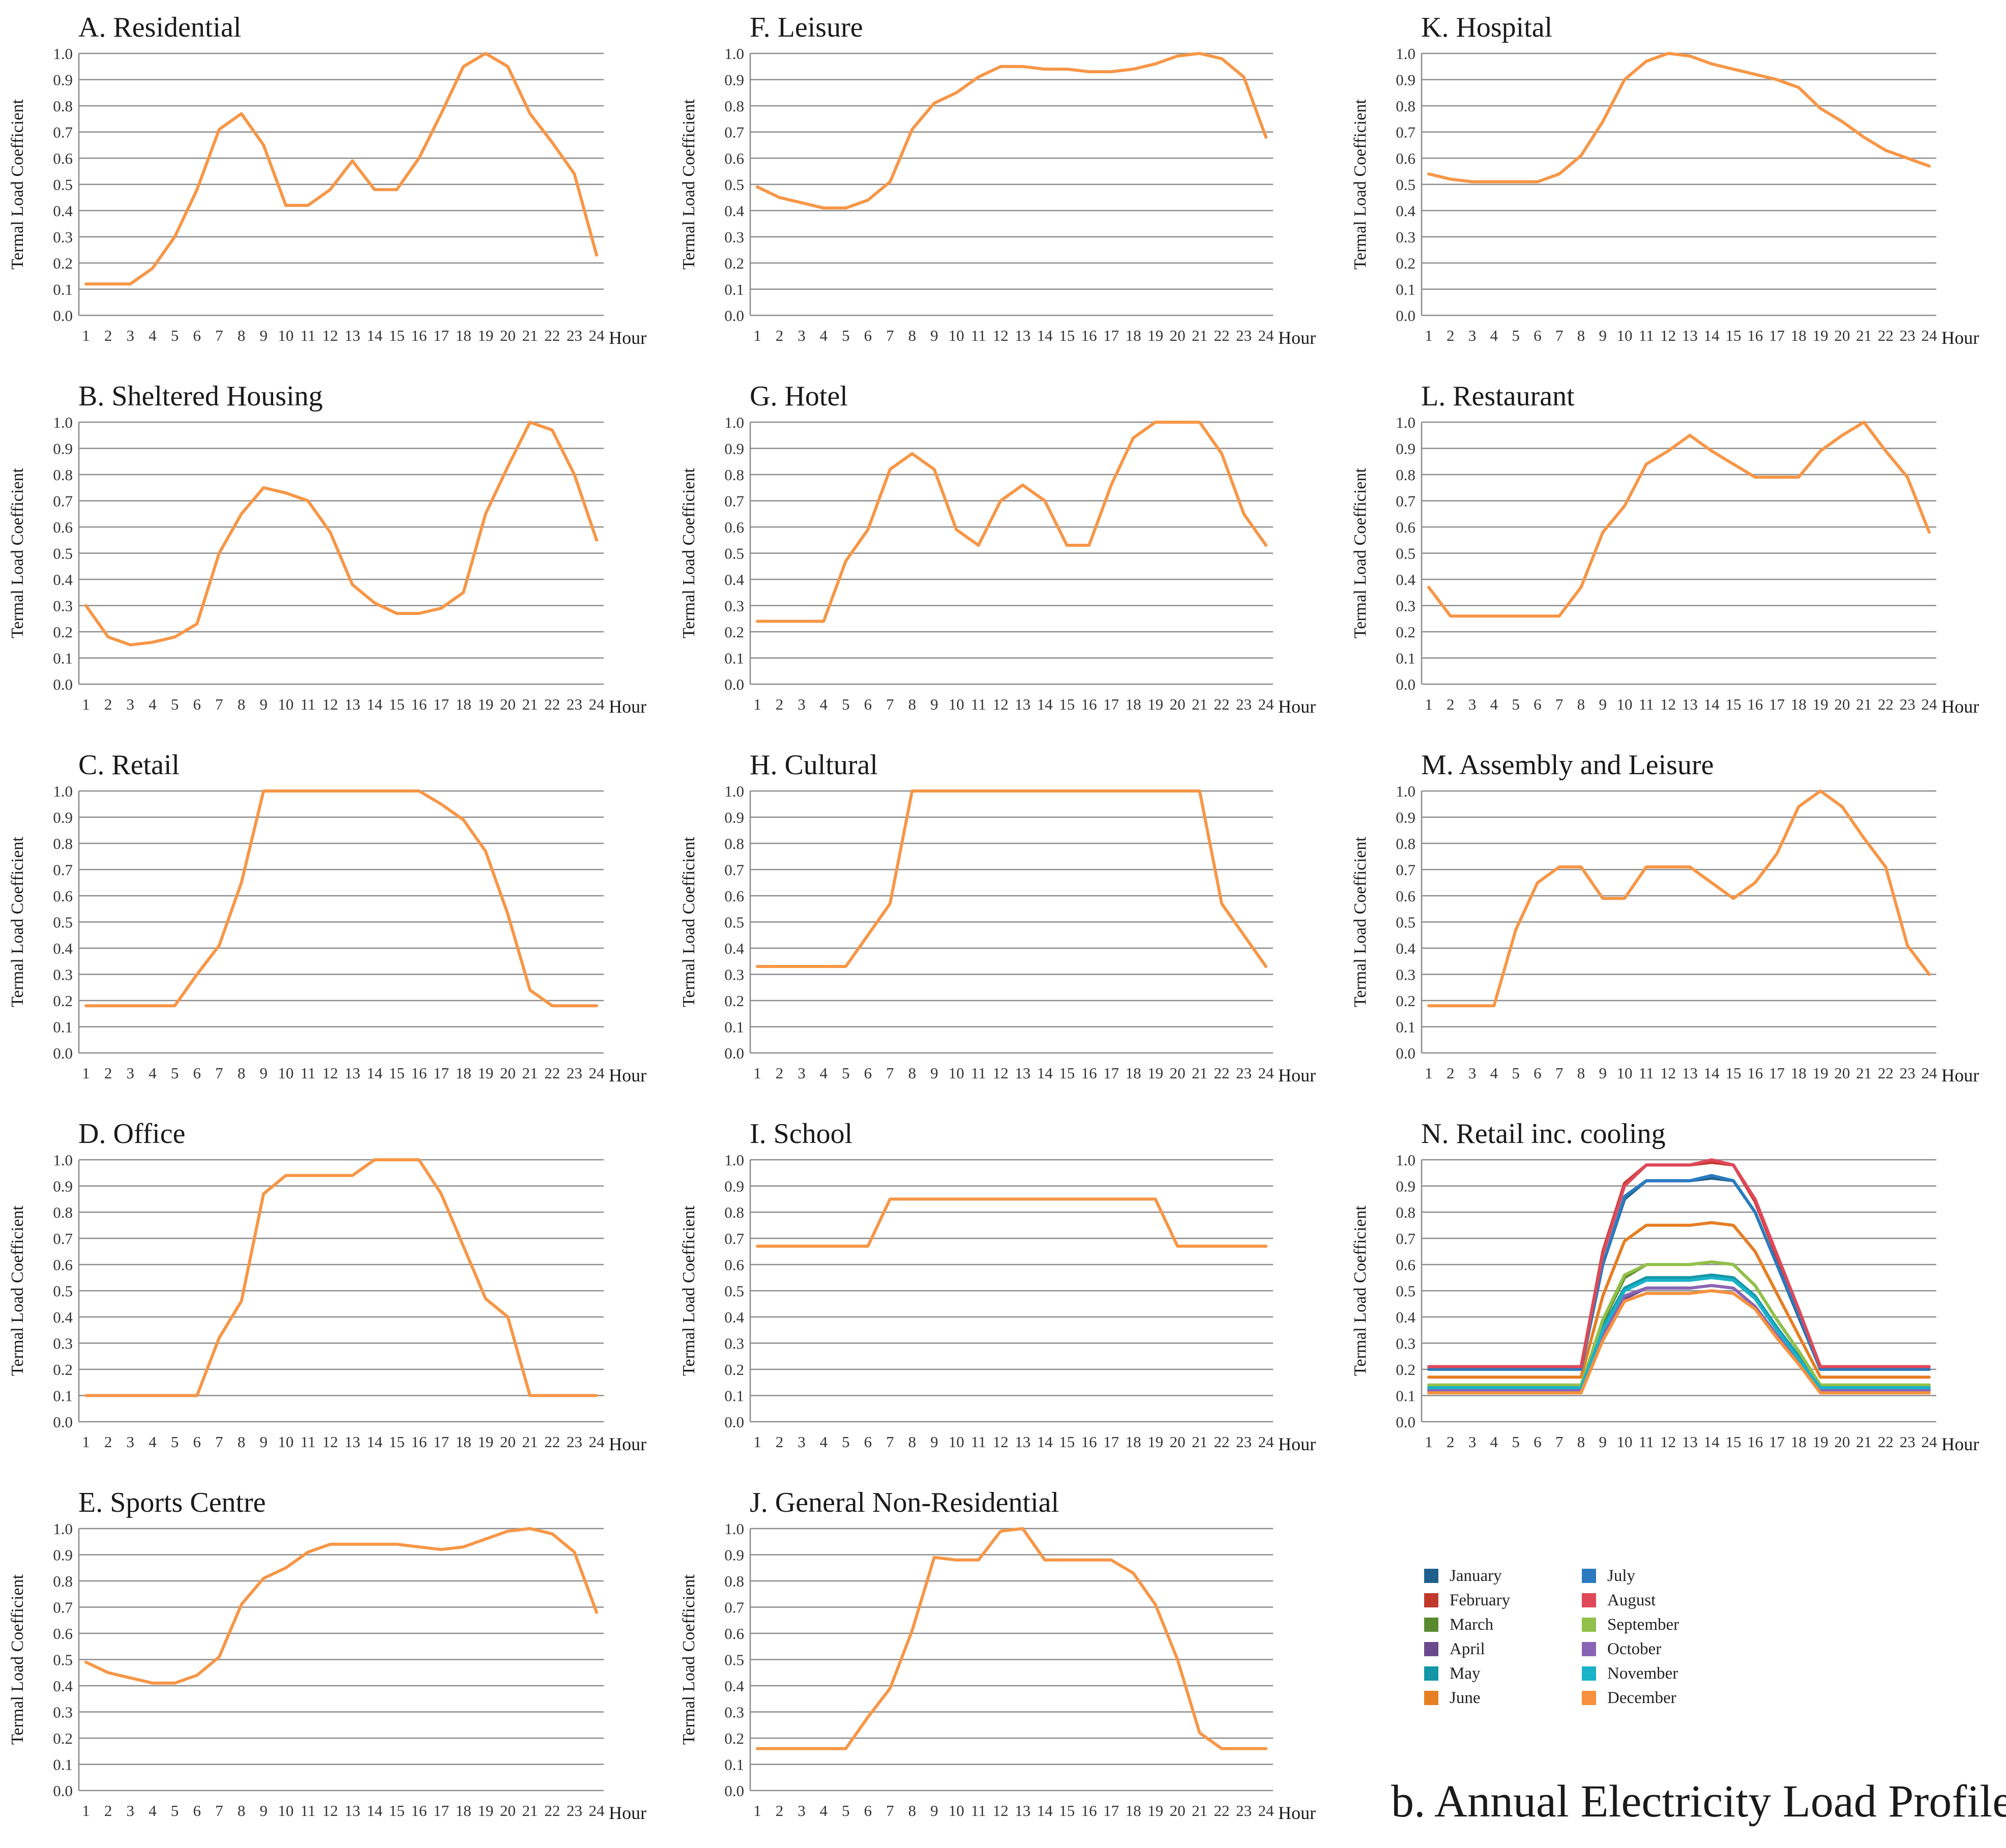 This screenshot has width=2006, height=1848. I want to click on legend-label: March, so click(1472, 1624).